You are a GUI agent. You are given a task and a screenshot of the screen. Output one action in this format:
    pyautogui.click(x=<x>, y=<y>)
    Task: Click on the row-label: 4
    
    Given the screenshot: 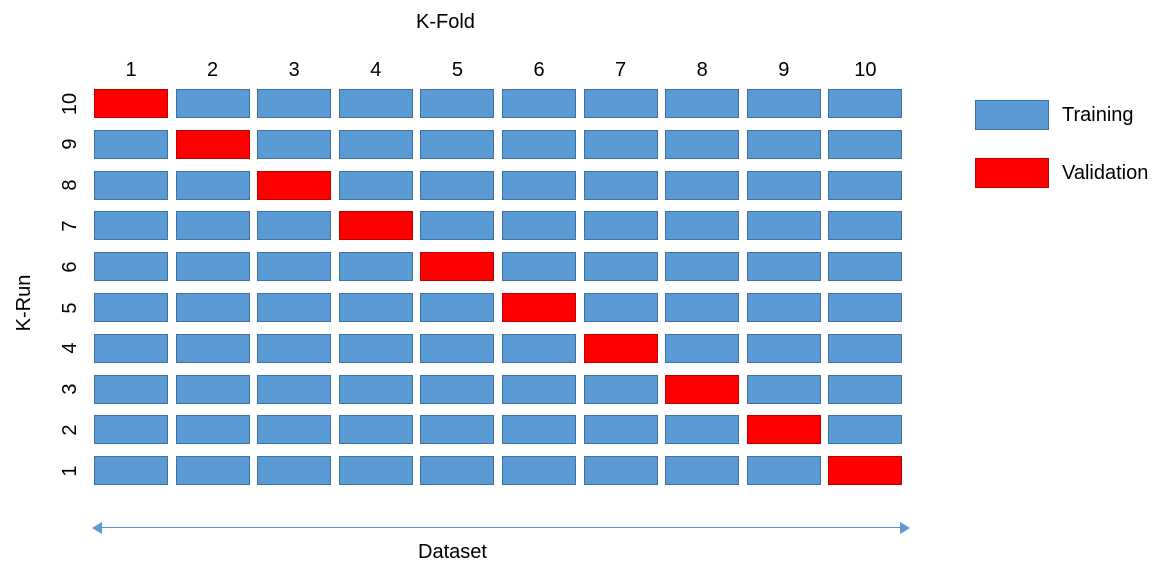 What is the action you would take?
    pyautogui.click(x=70, y=348)
    